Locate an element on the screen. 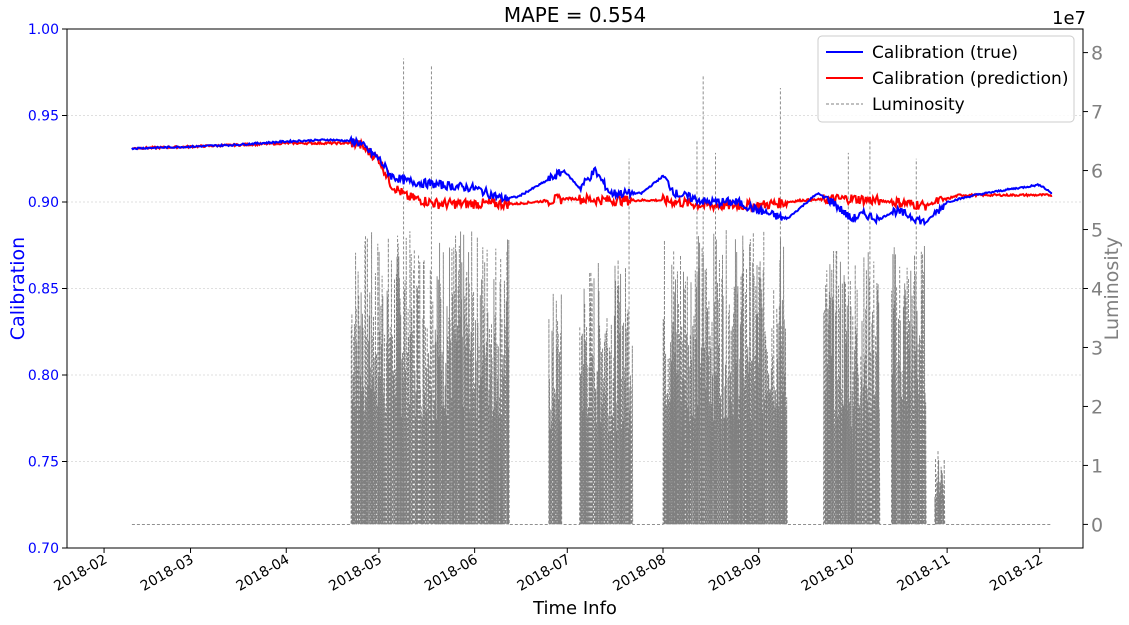 Image resolution: width=1129 pixels, height=625 pixels. x-tick-label: 2018-03 is located at coordinates (167, 573).